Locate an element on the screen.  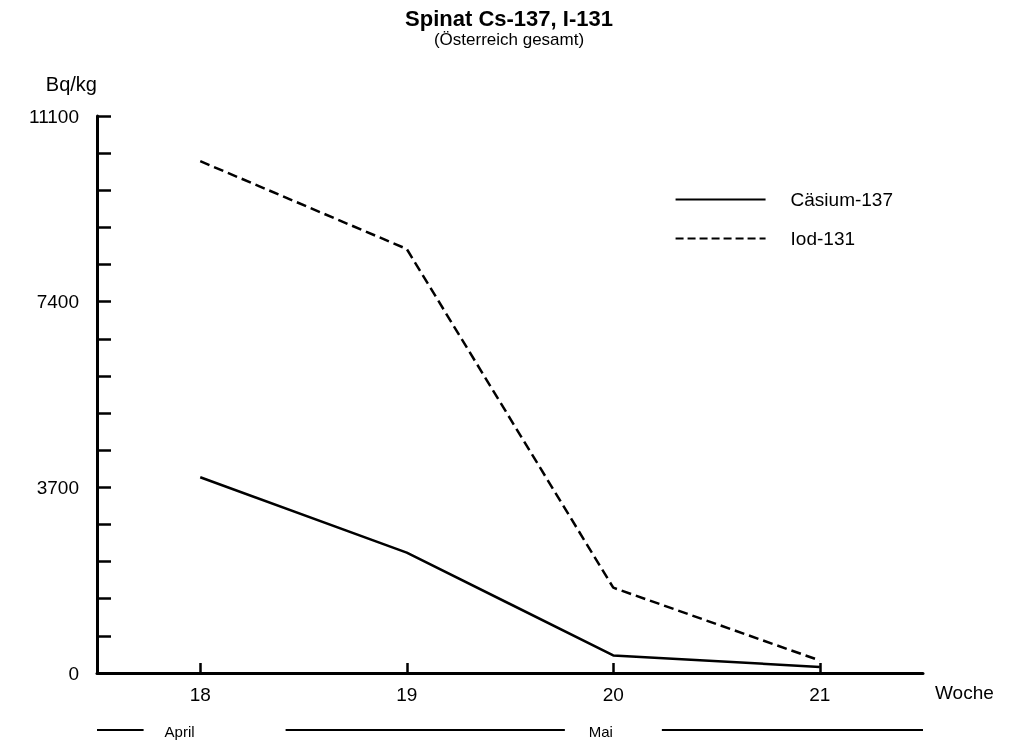
chart-subtitle: (Österreich gesamt) is located at coordinates (509, 39).